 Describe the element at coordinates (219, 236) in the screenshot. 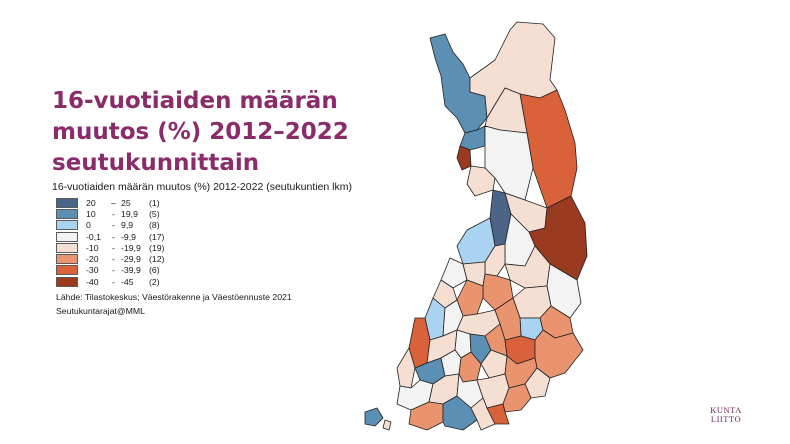

I see `legend-row: -0,1- -9,9 (17)` at that location.